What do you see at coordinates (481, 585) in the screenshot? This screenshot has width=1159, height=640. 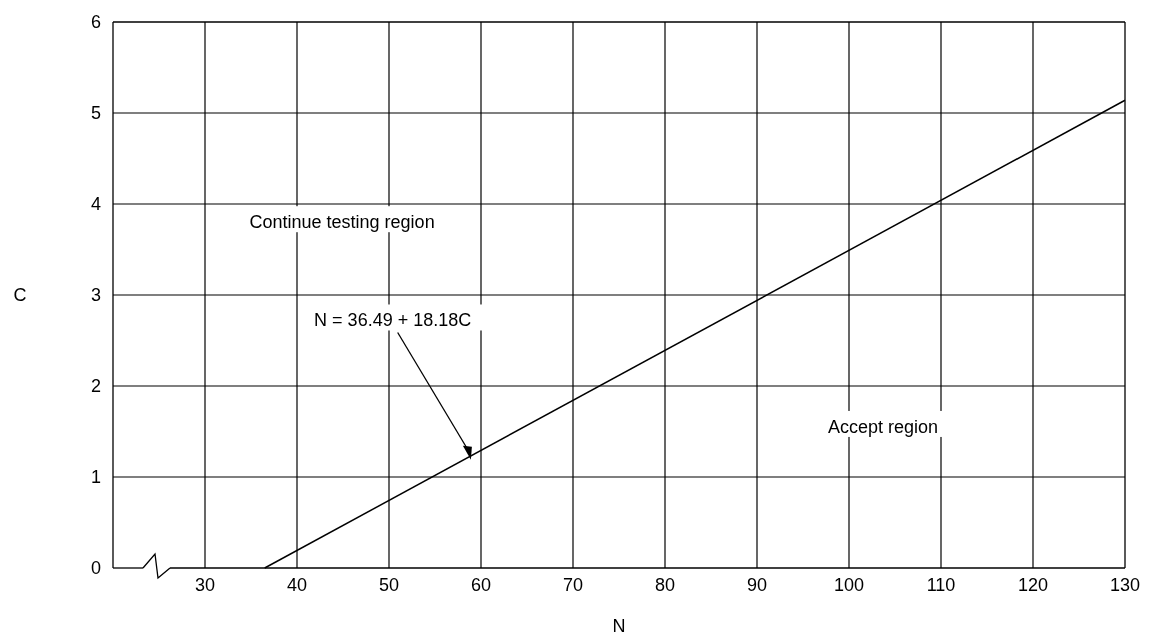 I see `x-tick-label: 60` at bounding box center [481, 585].